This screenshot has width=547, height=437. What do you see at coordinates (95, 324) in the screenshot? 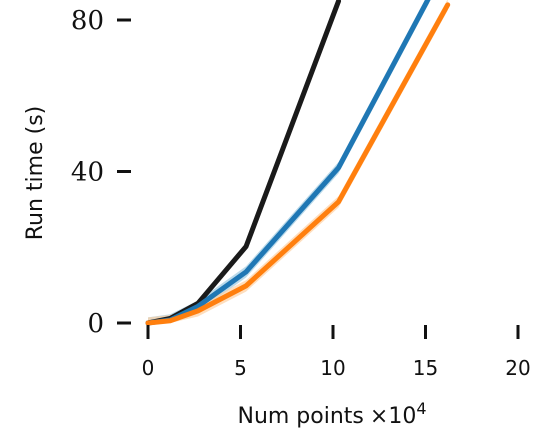
I see `y-tick-label-0: 0` at bounding box center [95, 324].